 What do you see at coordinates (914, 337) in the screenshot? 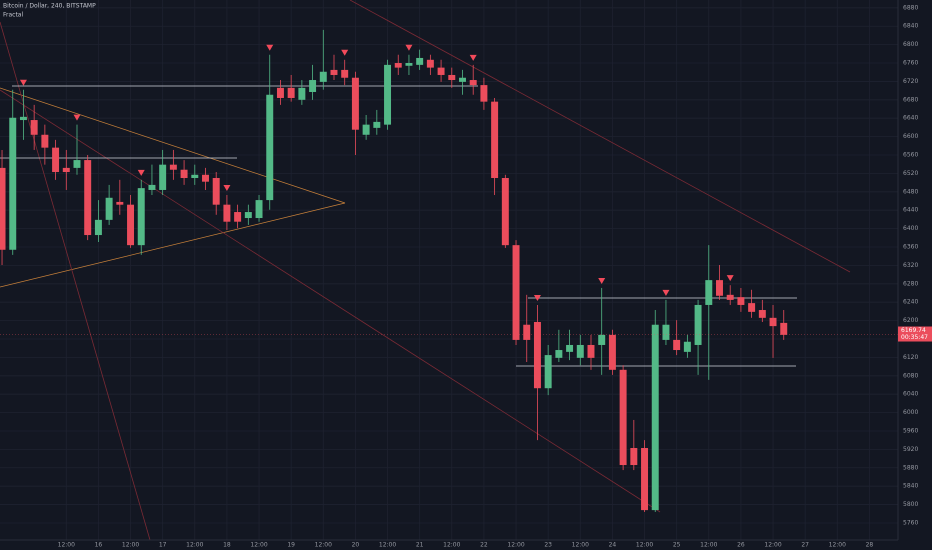
I see `countdown-label: 00:35:47` at bounding box center [914, 337].